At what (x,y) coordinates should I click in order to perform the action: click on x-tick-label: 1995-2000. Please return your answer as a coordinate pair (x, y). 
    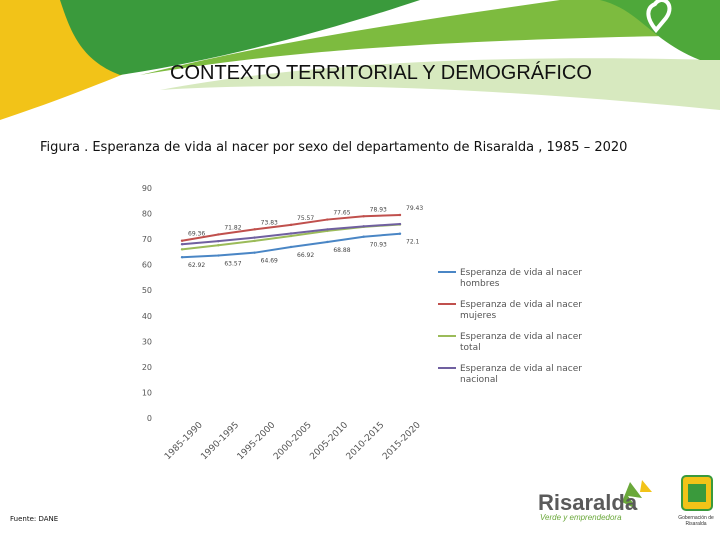
    Looking at the image, I should click on (257, 441).